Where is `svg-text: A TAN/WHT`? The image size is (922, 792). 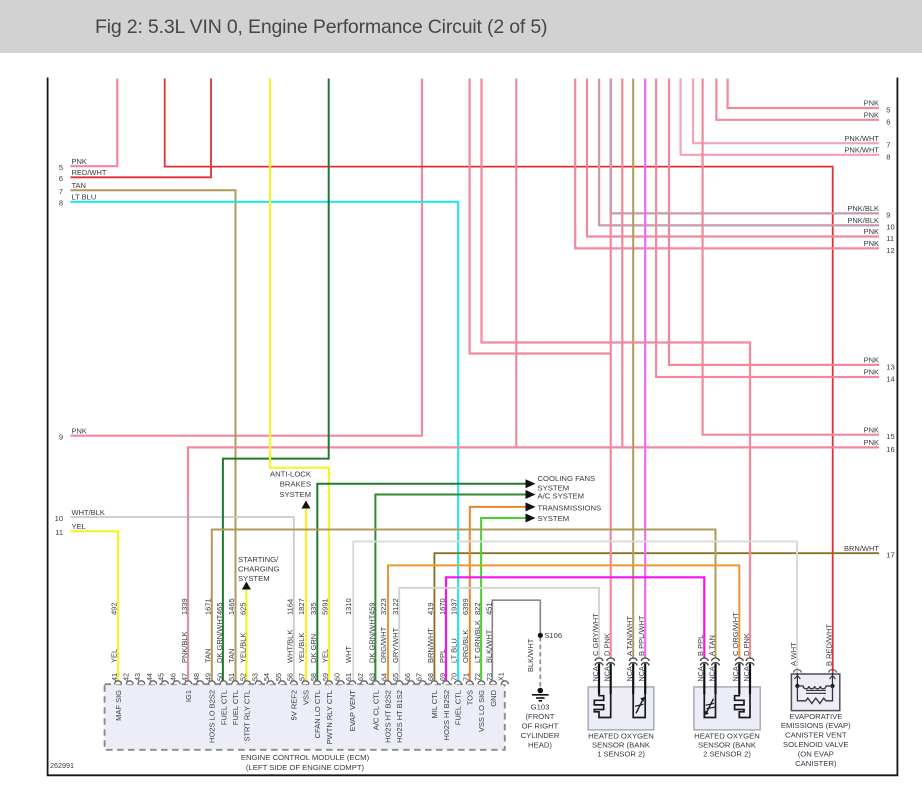 svg-text: A TAN/WHT is located at coordinates (629, 635).